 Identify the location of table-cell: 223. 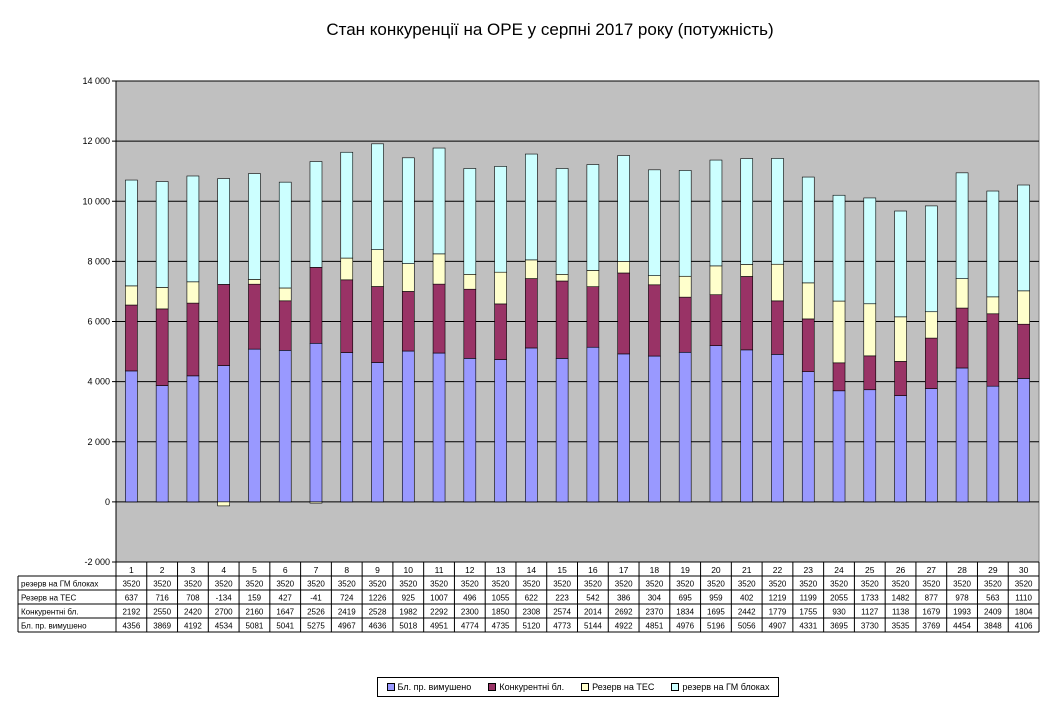
(562, 598).